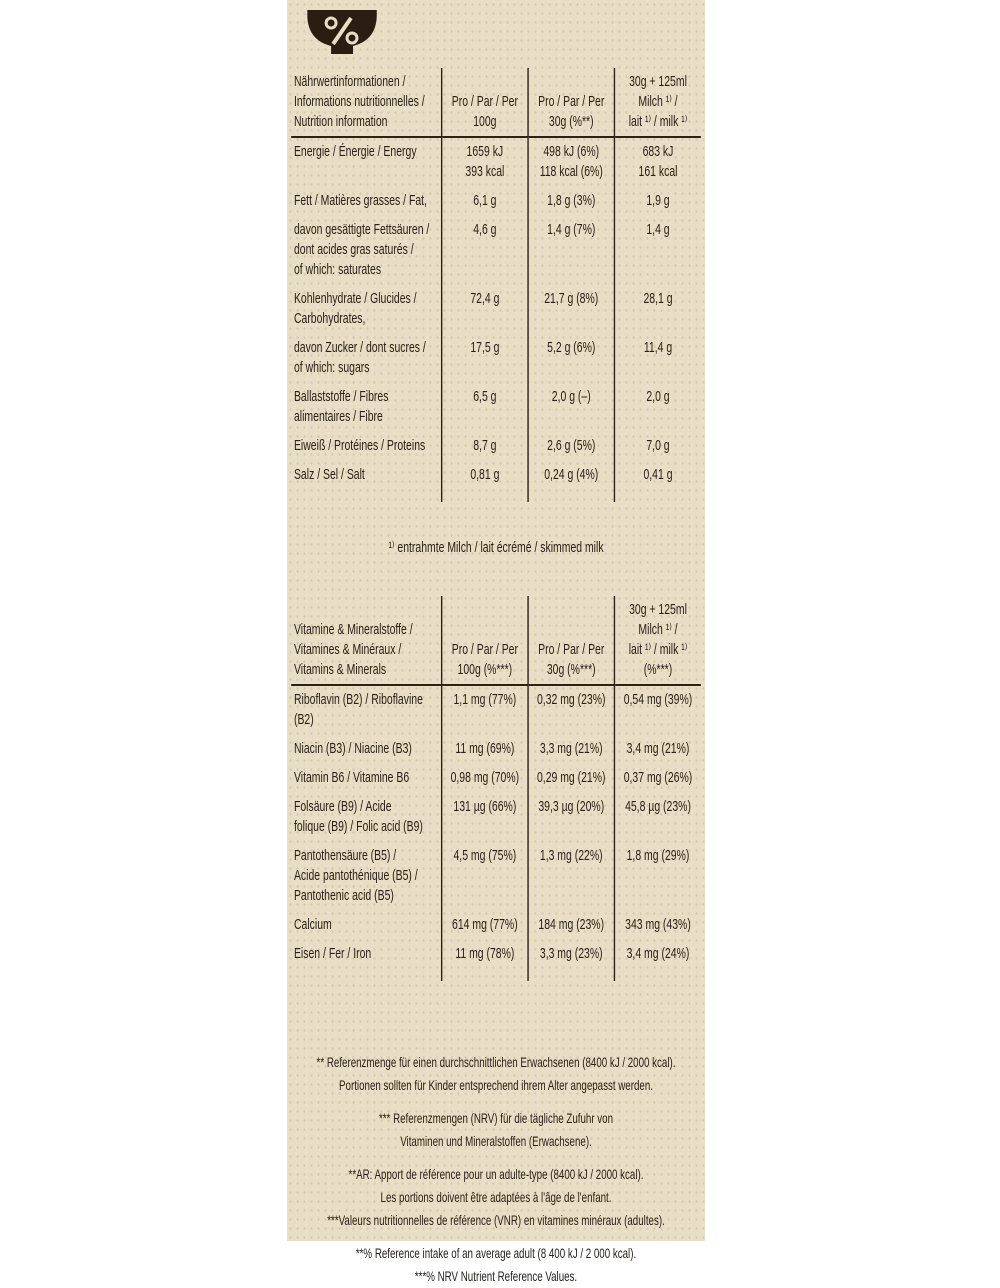 This screenshot has width=1000, height=1288. Describe the element at coordinates (571, 103) in the screenshot. I see `column-header: Pro / Par / Per 30g (%**)` at that location.